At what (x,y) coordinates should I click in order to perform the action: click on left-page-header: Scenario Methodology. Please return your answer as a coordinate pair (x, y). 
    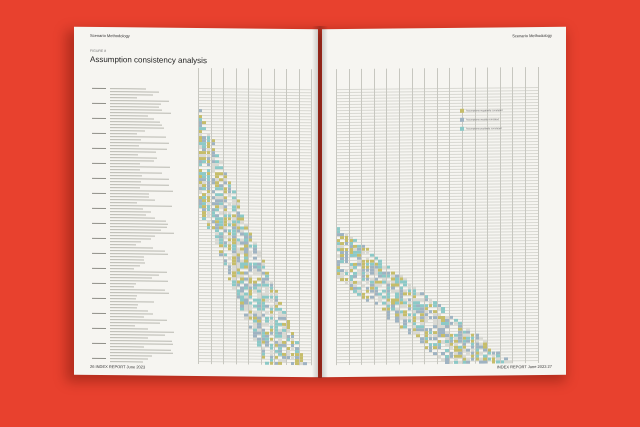
    Looking at the image, I should click on (110, 35).